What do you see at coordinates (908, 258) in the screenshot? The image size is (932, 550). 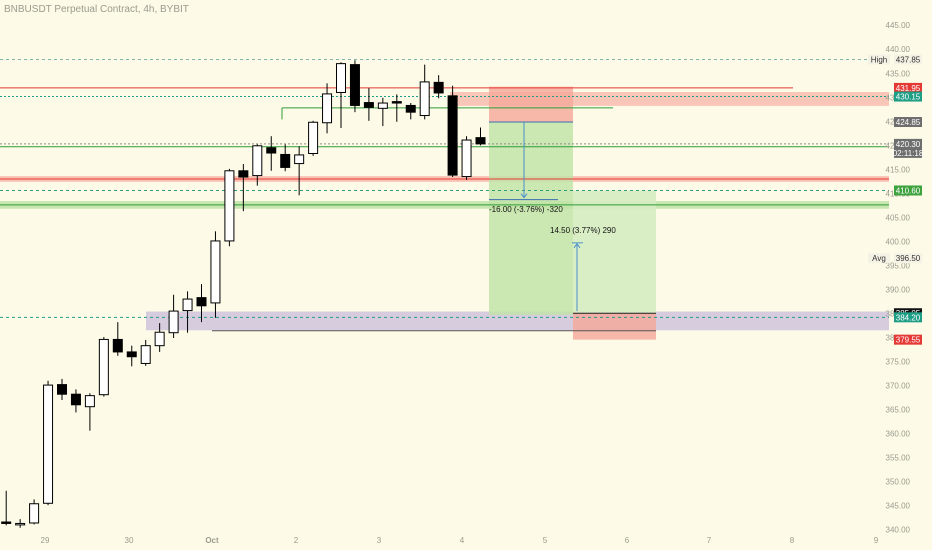 I see `price-tag-value: 396.50` at bounding box center [908, 258].